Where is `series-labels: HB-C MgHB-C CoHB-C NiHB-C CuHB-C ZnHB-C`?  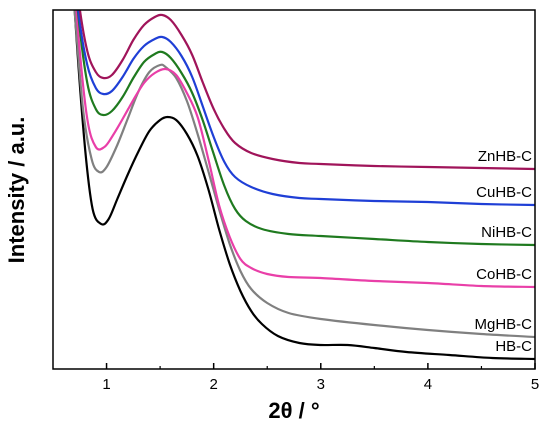
series-labels: HB-C MgHB-C CoHB-C NiHB-C CuHB-C ZnHB-C is located at coordinates (503, 251).